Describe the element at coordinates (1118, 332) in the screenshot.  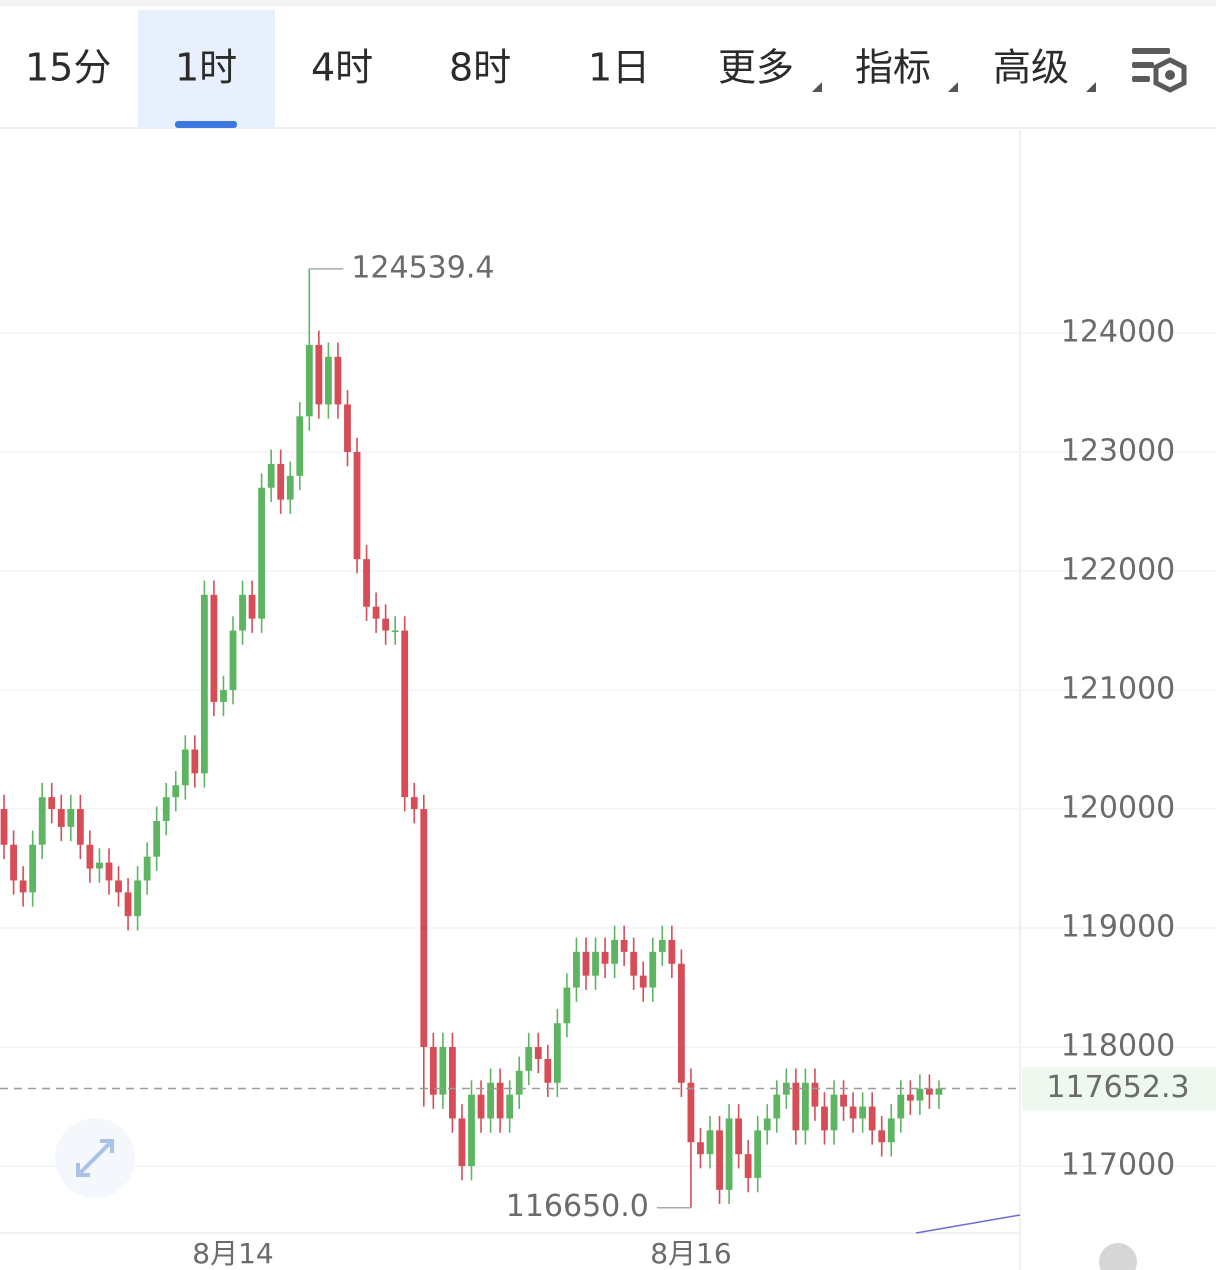
I see `y-tick-label: 124000` at that location.